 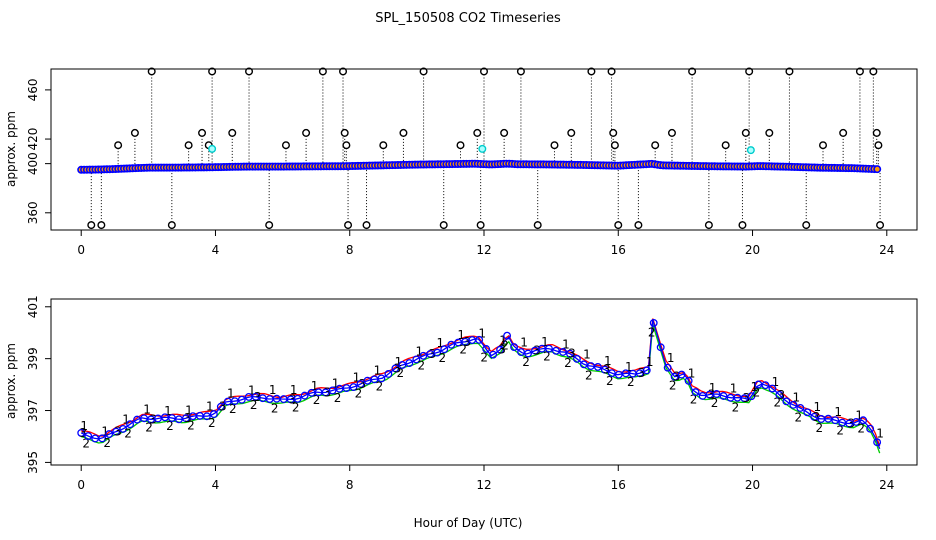 What do you see at coordinates (468, 18) in the screenshot?
I see `chart-title: SPL_150508 CO2 Timeseries` at bounding box center [468, 18].